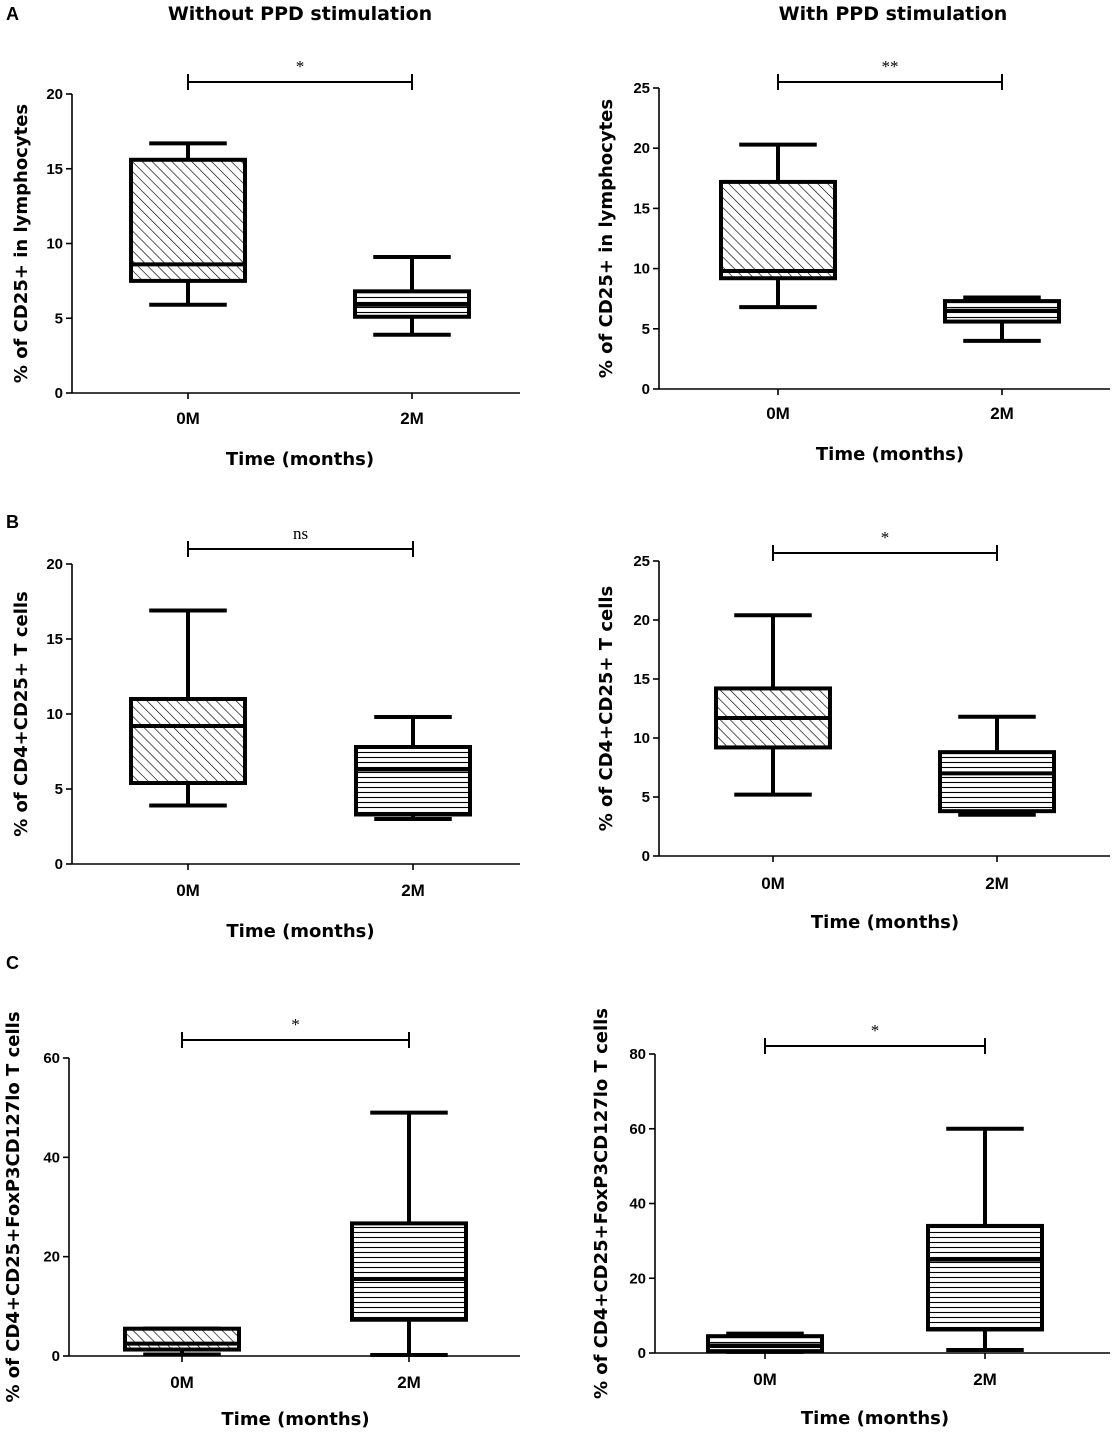 This screenshot has width=1120, height=1434. What do you see at coordinates (300, 14) in the screenshot?
I see `column-title-left: Without PPD stimulation` at bounding box center [300, 14].